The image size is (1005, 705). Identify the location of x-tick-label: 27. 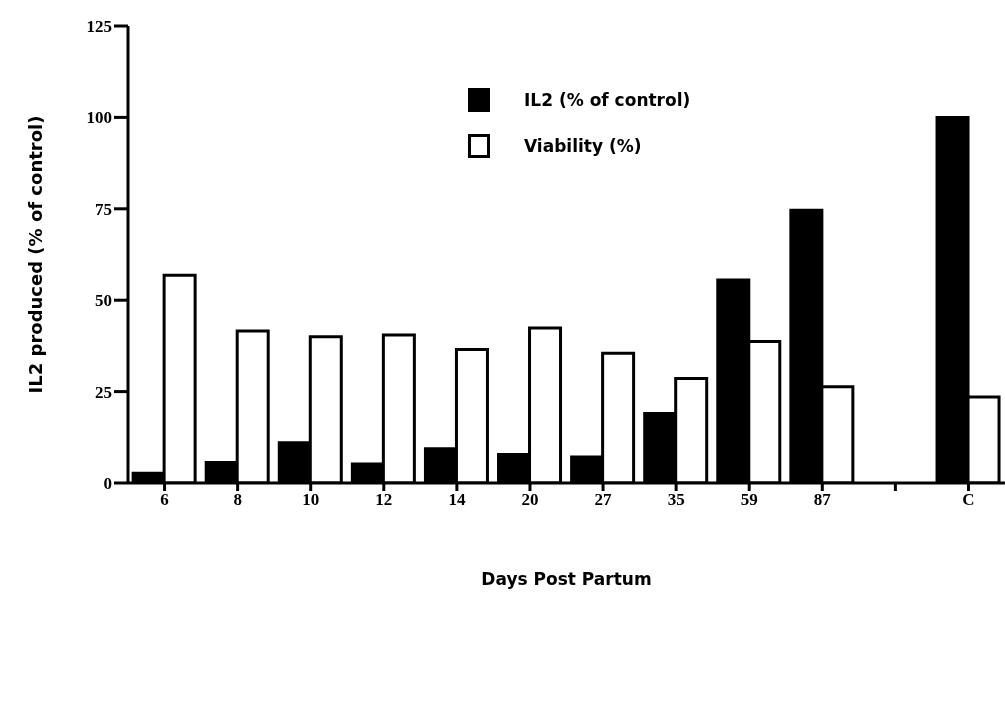
(603, 500).